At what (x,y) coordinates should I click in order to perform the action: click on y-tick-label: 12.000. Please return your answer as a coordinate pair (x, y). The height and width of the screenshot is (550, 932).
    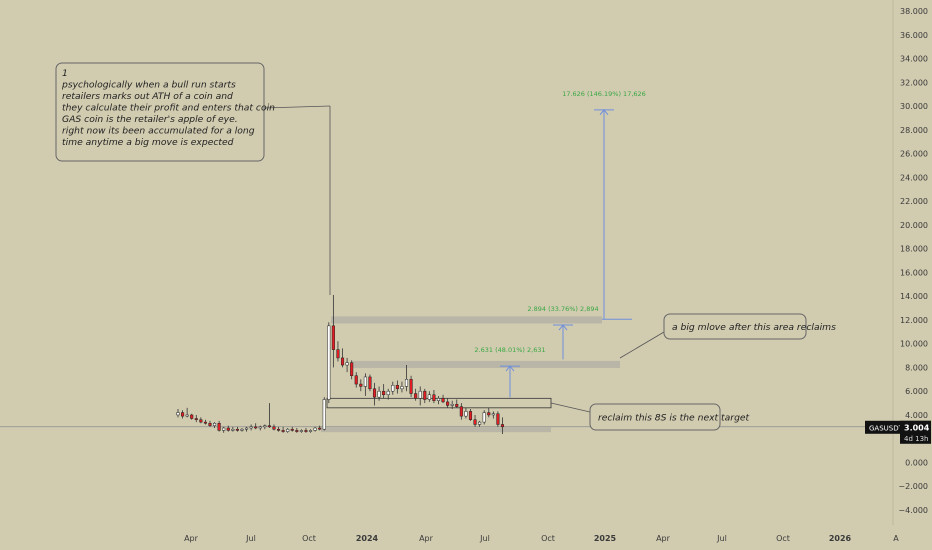
    Looking at the image, I should click on (914, 320).